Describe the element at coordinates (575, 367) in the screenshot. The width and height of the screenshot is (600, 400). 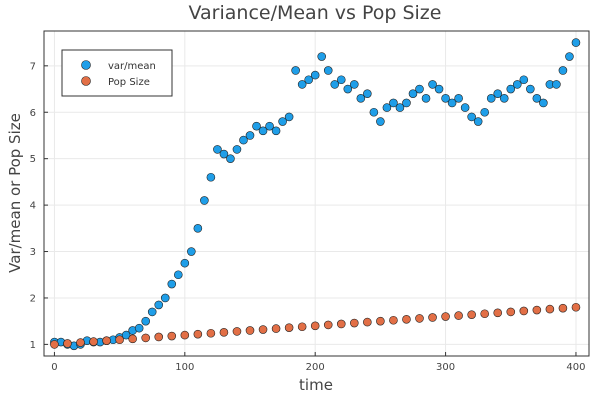
I see `x-tick-label: 400` at that location.